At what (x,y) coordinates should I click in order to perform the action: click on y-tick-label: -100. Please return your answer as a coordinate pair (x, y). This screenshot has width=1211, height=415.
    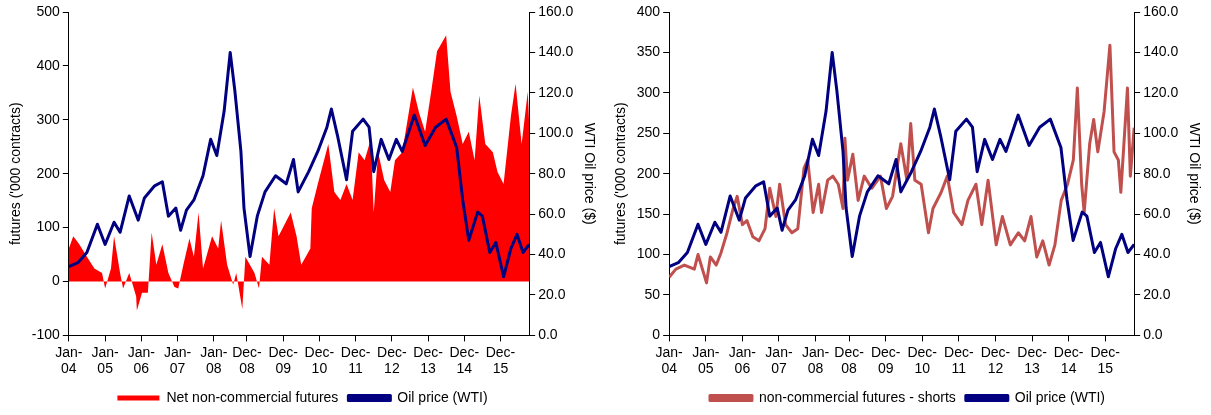
    Looking at the image, I should click on (46, 334).